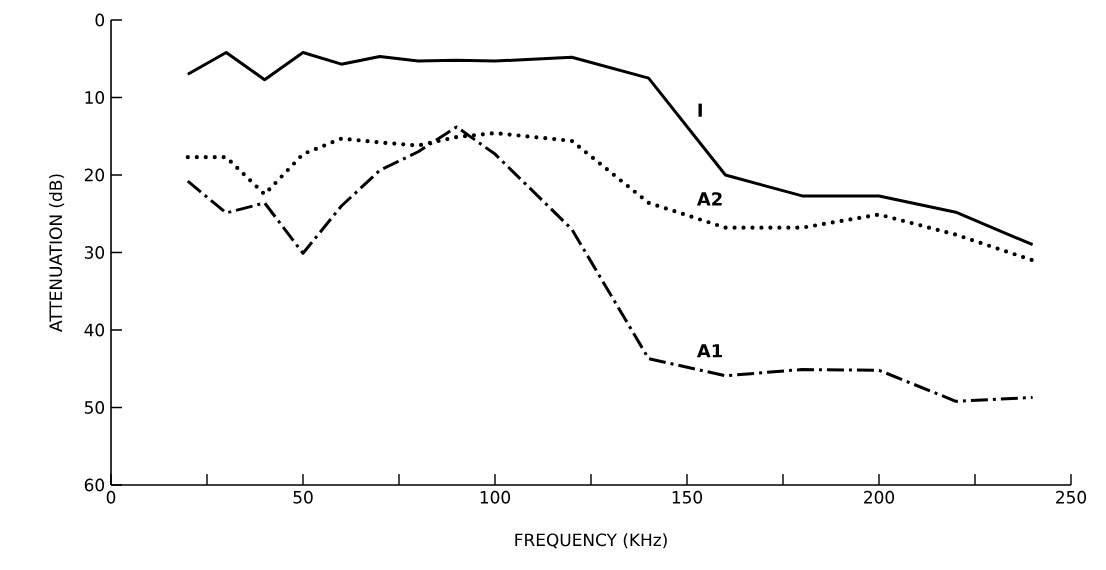 This screenshot has width=1106, height=570. Describe the element at coordinates (94, 175) in the screenshot. I see `y-tick-label: 20` at that location.